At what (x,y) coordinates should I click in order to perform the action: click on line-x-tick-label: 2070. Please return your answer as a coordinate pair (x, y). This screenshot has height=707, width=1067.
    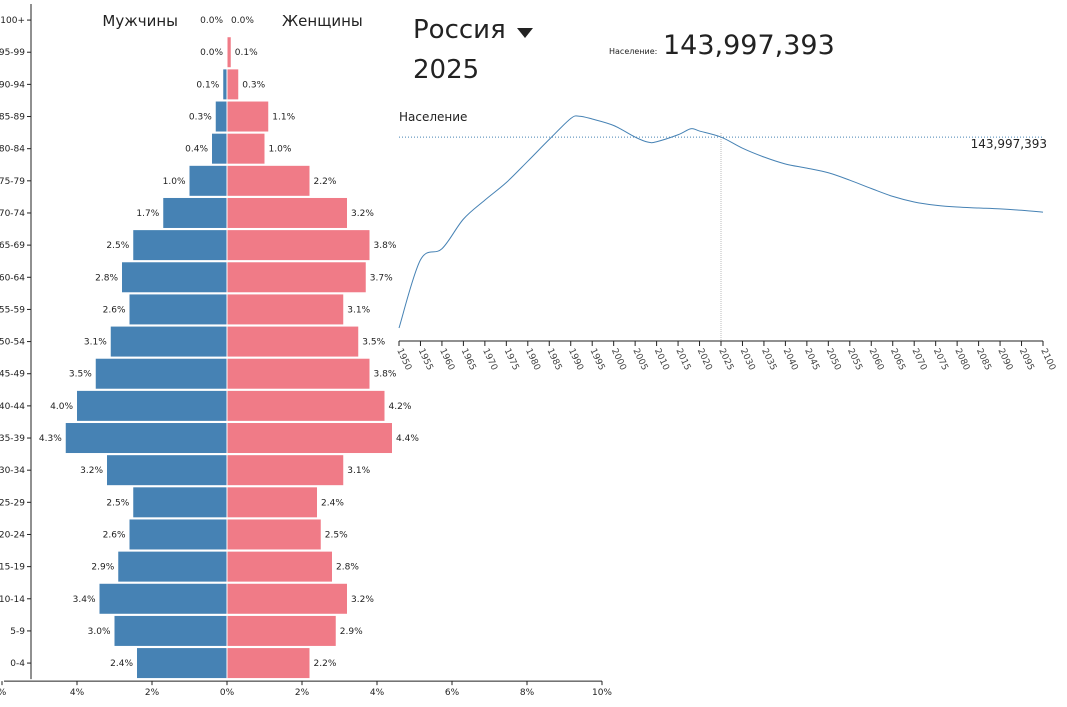
    Looking at the image, I should click on (918, 359).